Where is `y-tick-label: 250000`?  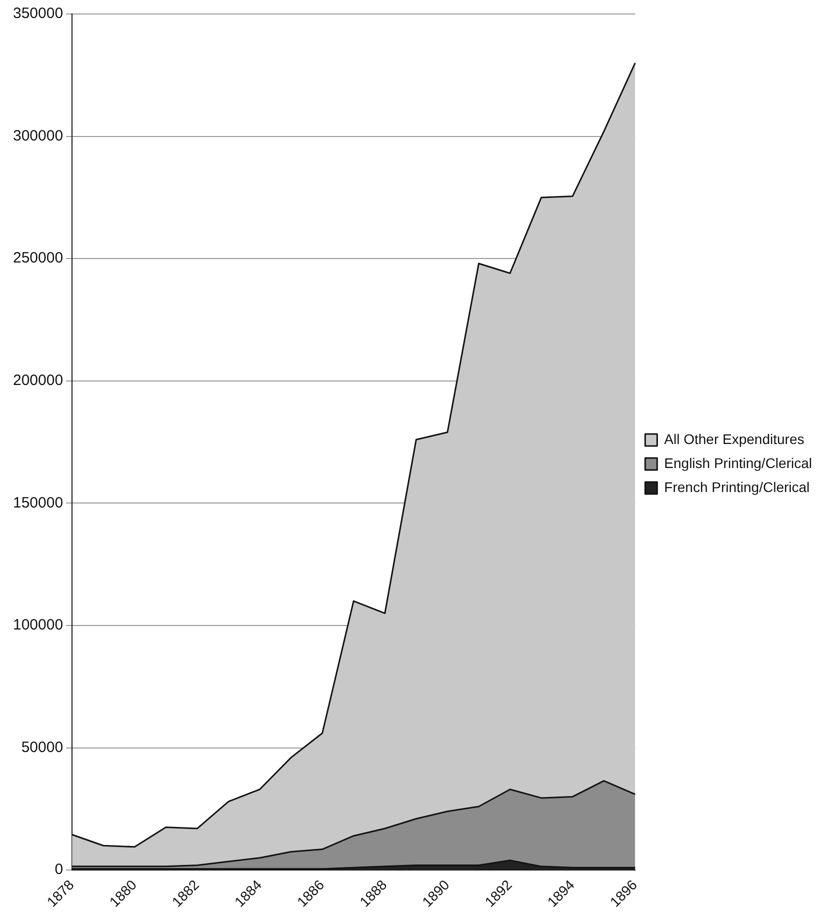 y-tick-label: 250000 is located at coordinates (38, 258).